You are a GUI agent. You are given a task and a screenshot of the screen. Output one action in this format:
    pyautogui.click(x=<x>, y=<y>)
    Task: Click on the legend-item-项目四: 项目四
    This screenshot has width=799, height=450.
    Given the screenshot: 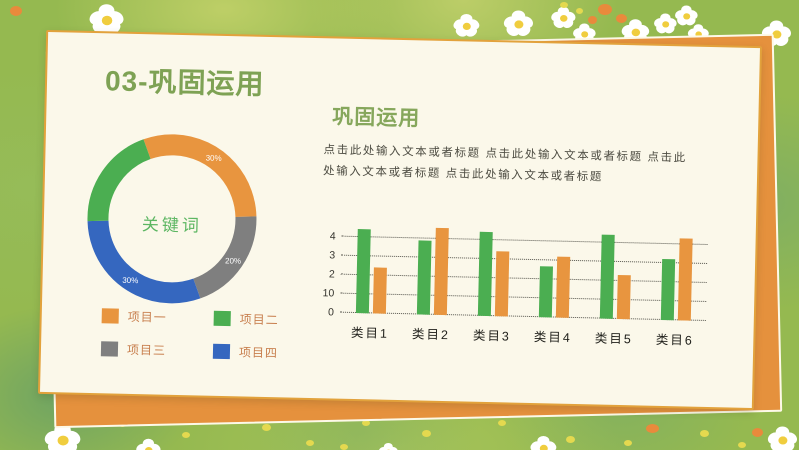 What is the action you would take?
    pyautogui.click(x=261, y=352)
    